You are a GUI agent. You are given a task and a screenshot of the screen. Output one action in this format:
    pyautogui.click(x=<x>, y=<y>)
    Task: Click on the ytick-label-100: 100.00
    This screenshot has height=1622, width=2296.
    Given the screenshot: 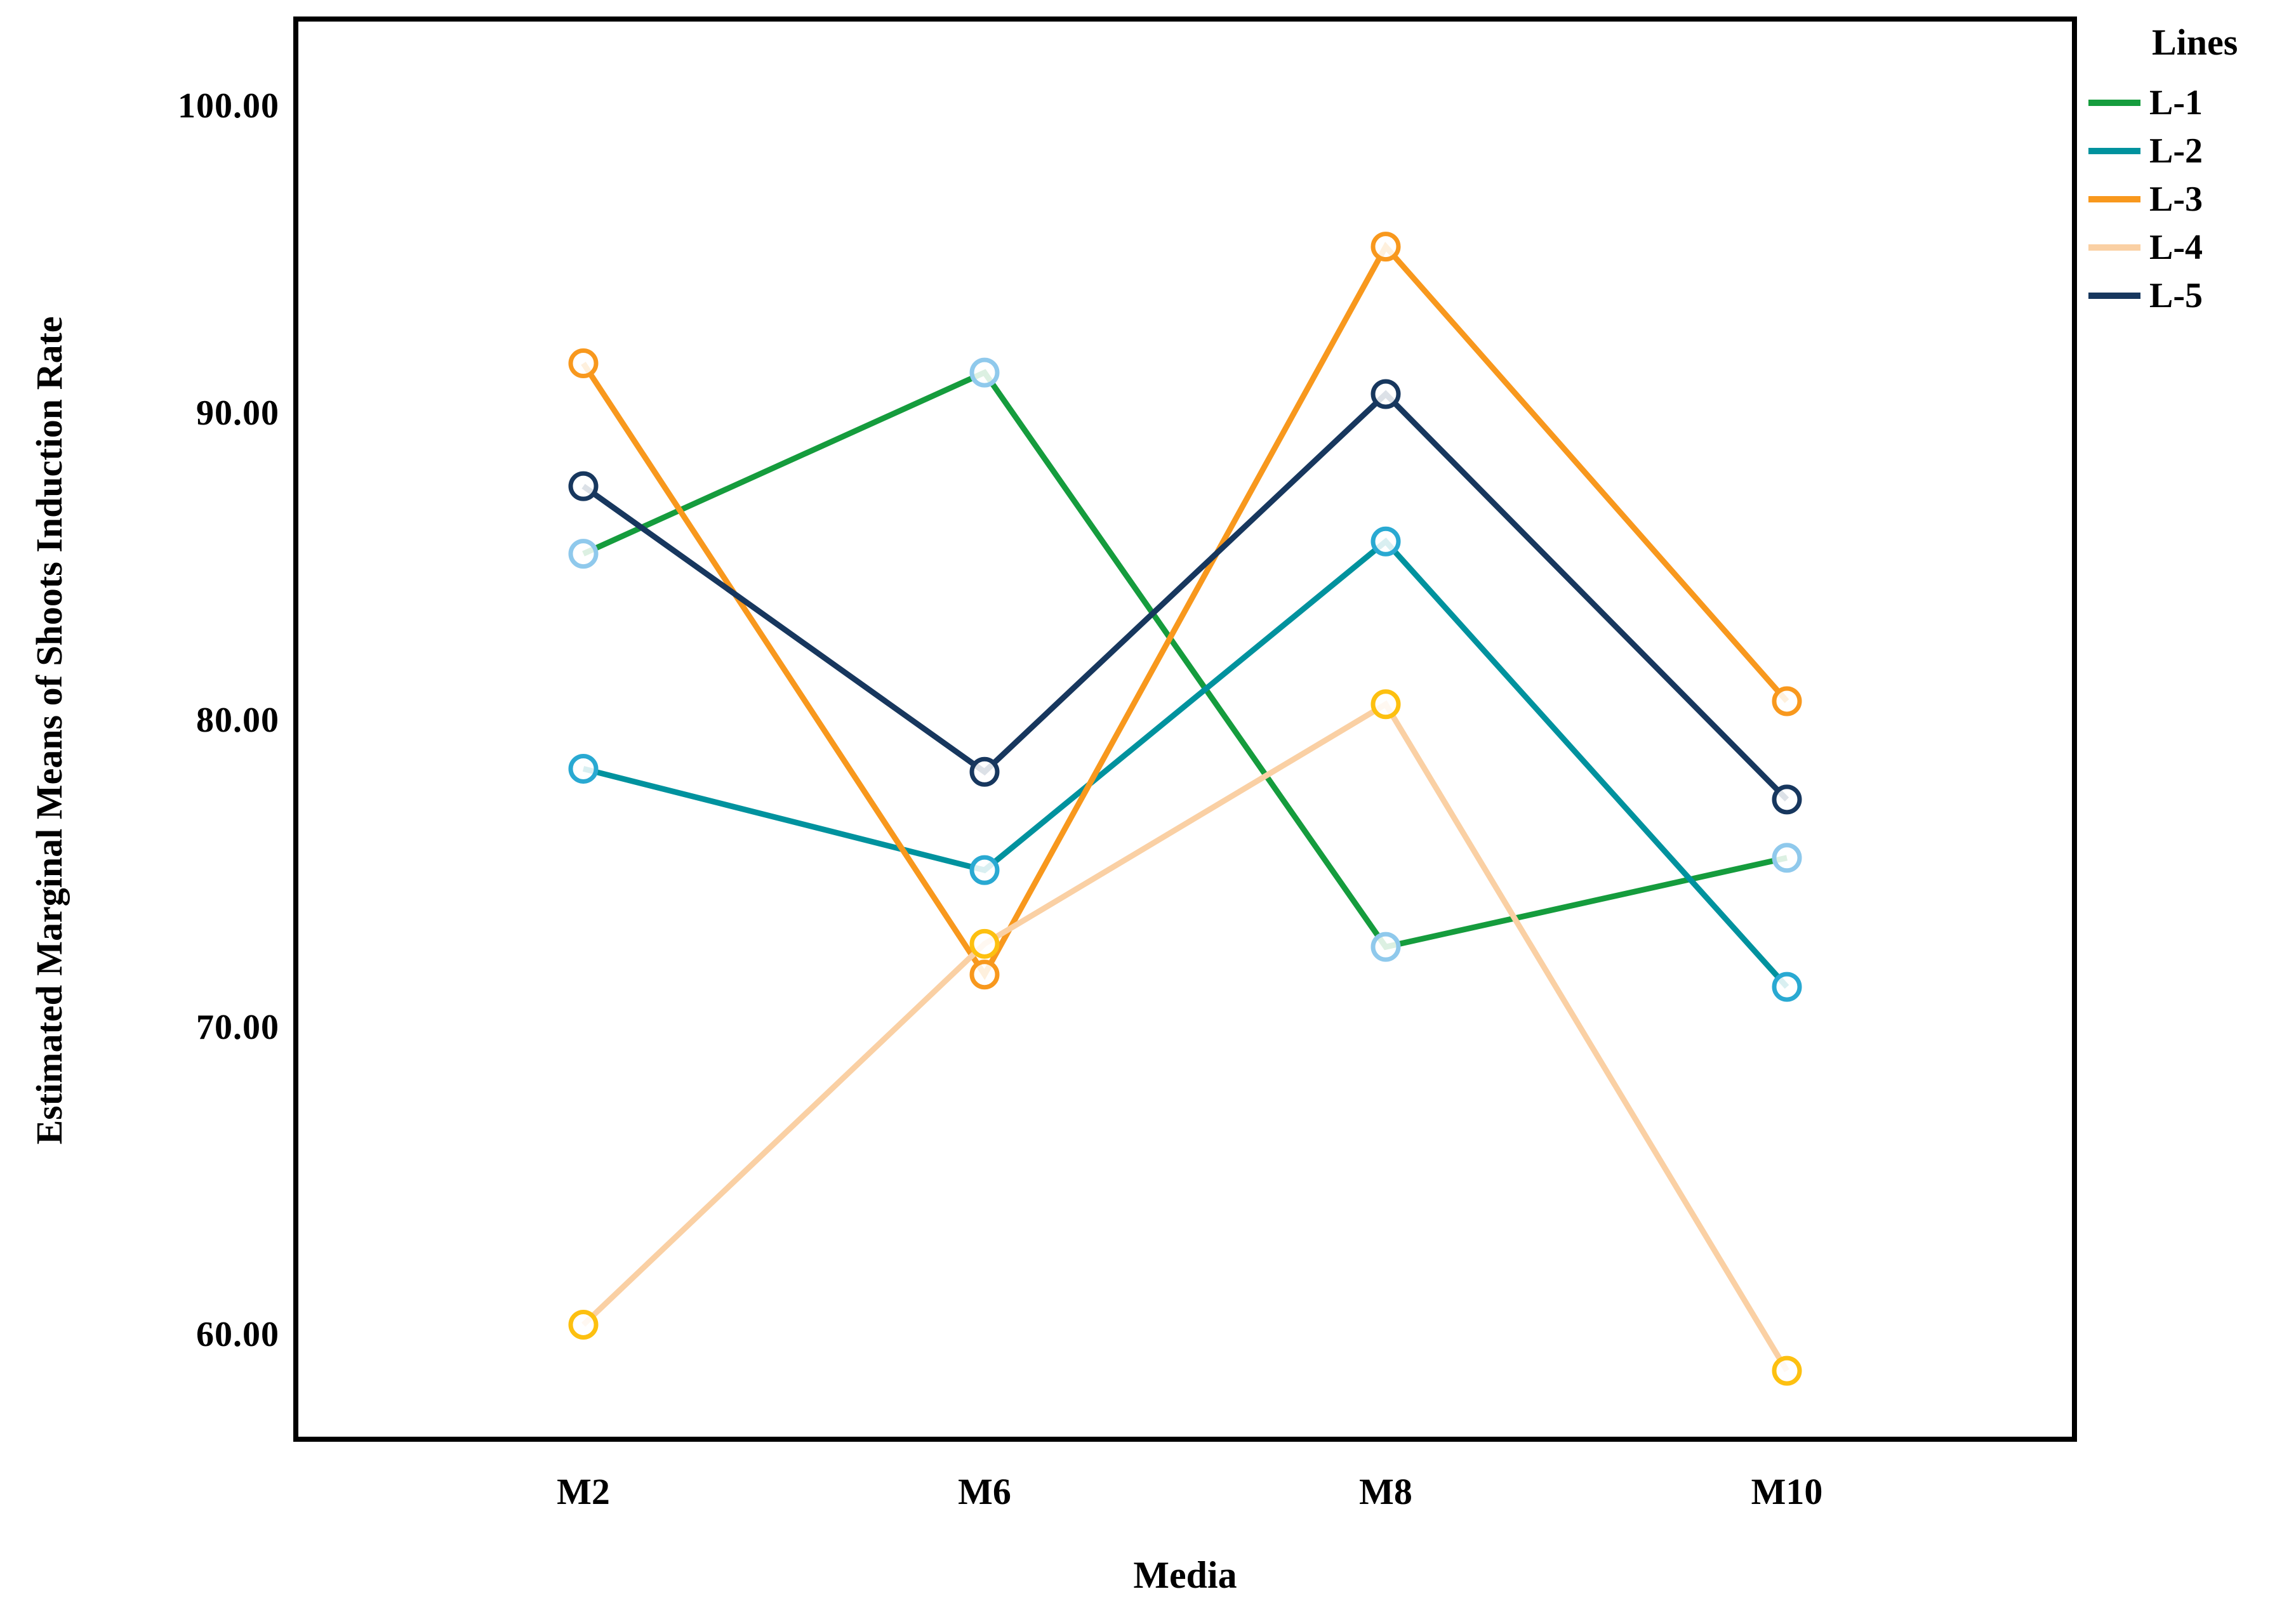 What is the action you would take?
    pyautogui.click(x=228, y=106)
    